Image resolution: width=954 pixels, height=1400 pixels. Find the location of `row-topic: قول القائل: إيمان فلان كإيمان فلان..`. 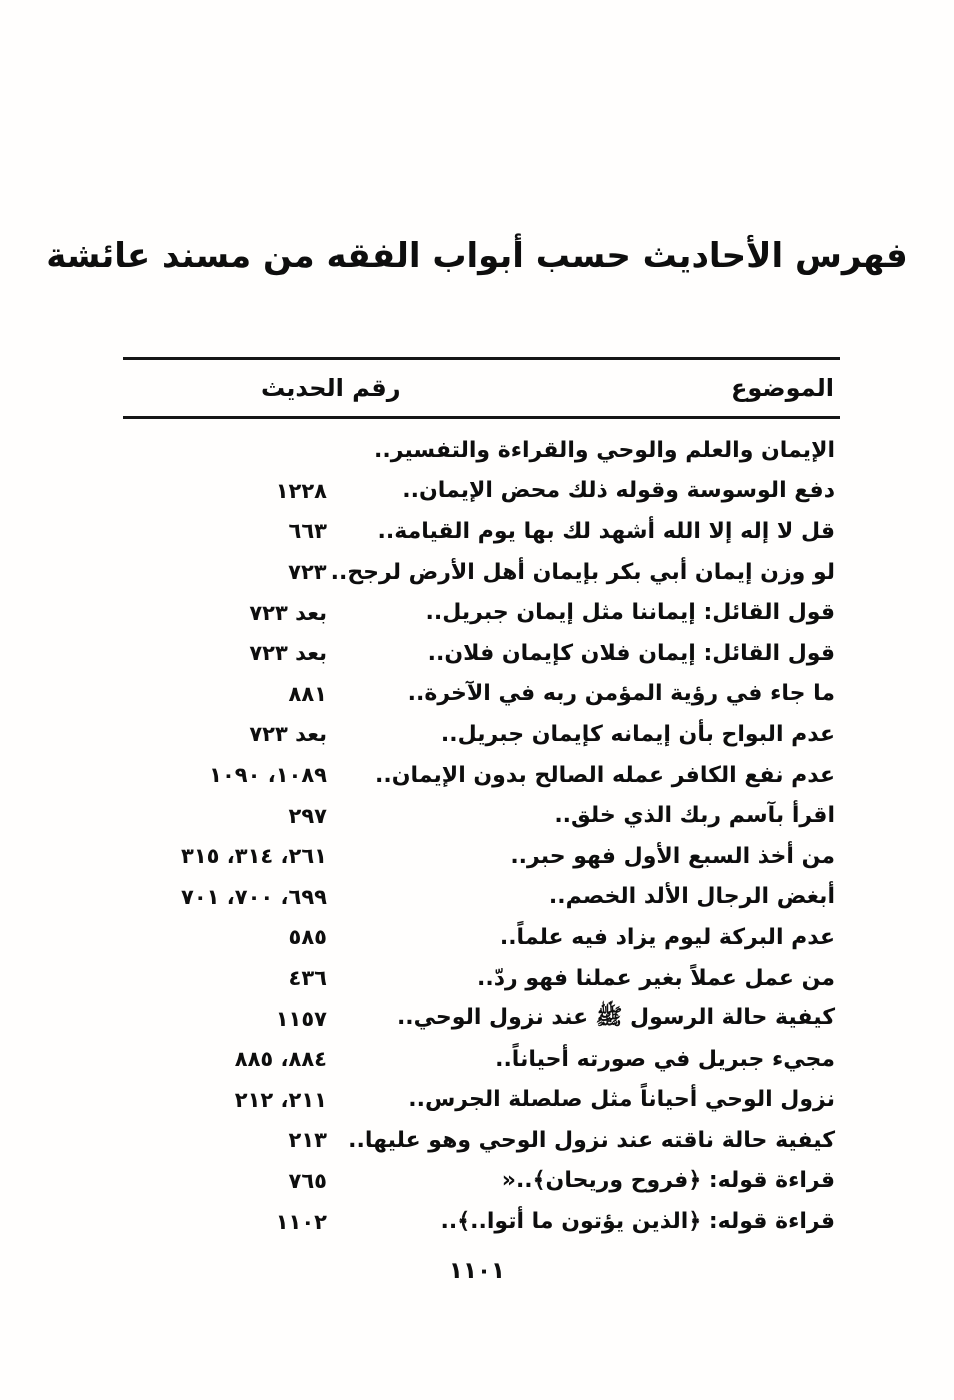

row-topic: قول القائل: إيمان فلان كإيمان فلان.. is located at coordinates (631, 653).